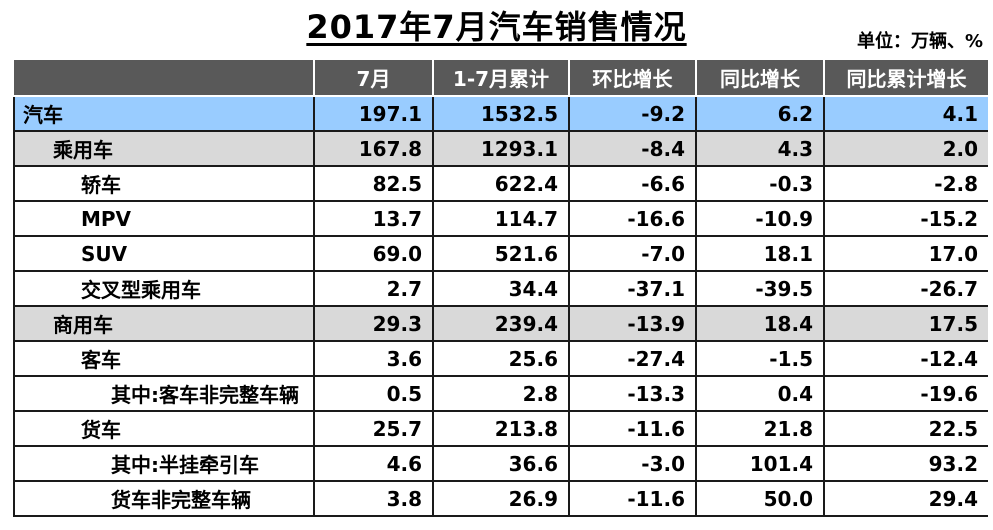 This screenshot has height=530, width=993. I want to click on row-label: 其中:半挂牵引车, so click(163, 464).